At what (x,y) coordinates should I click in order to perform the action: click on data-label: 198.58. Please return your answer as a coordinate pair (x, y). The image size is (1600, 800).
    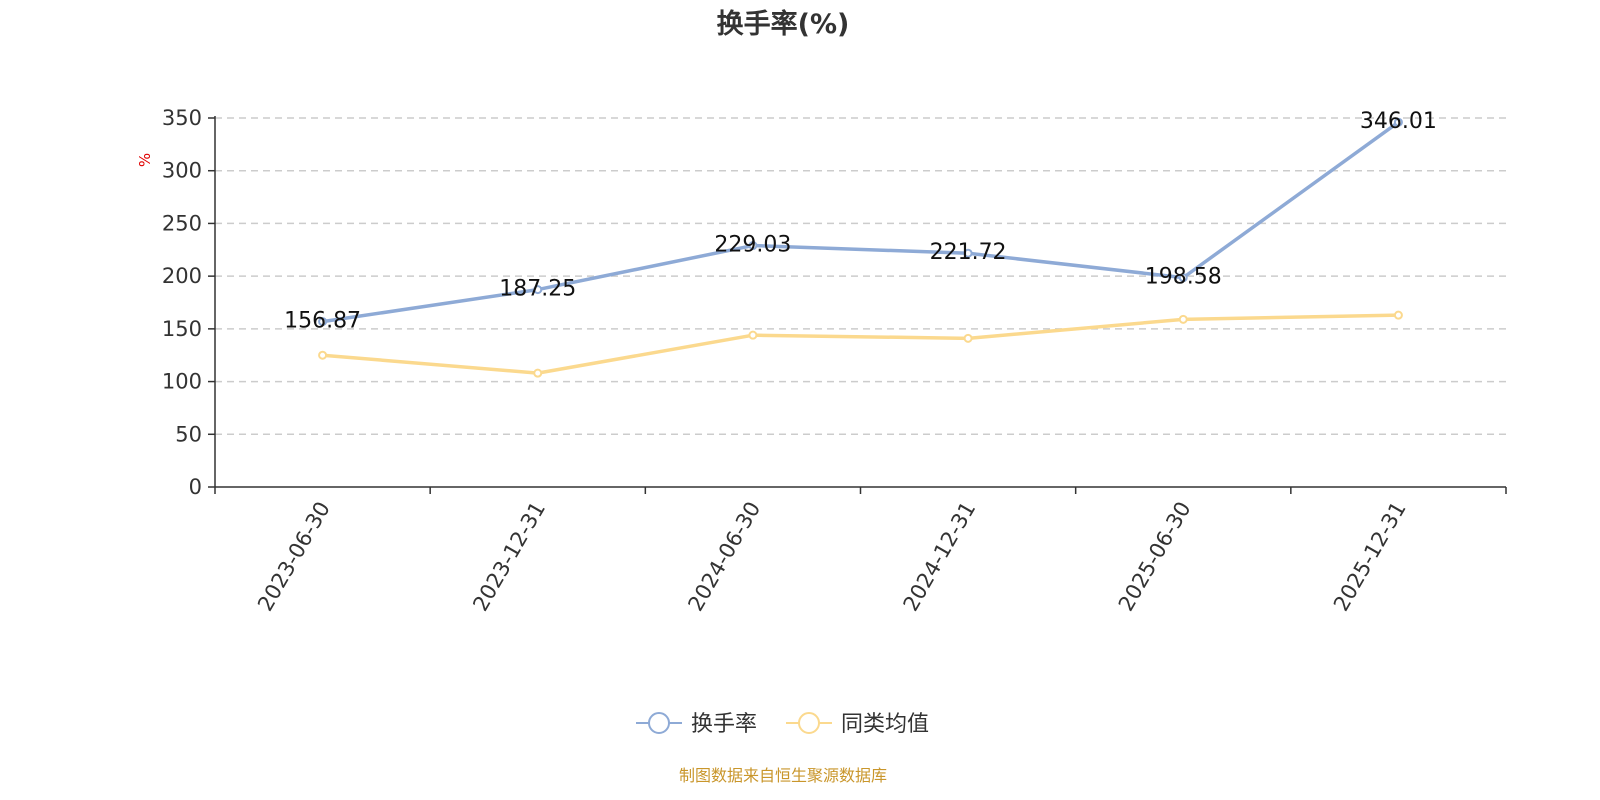
    Looking at the image, I should click on (1183, 277).